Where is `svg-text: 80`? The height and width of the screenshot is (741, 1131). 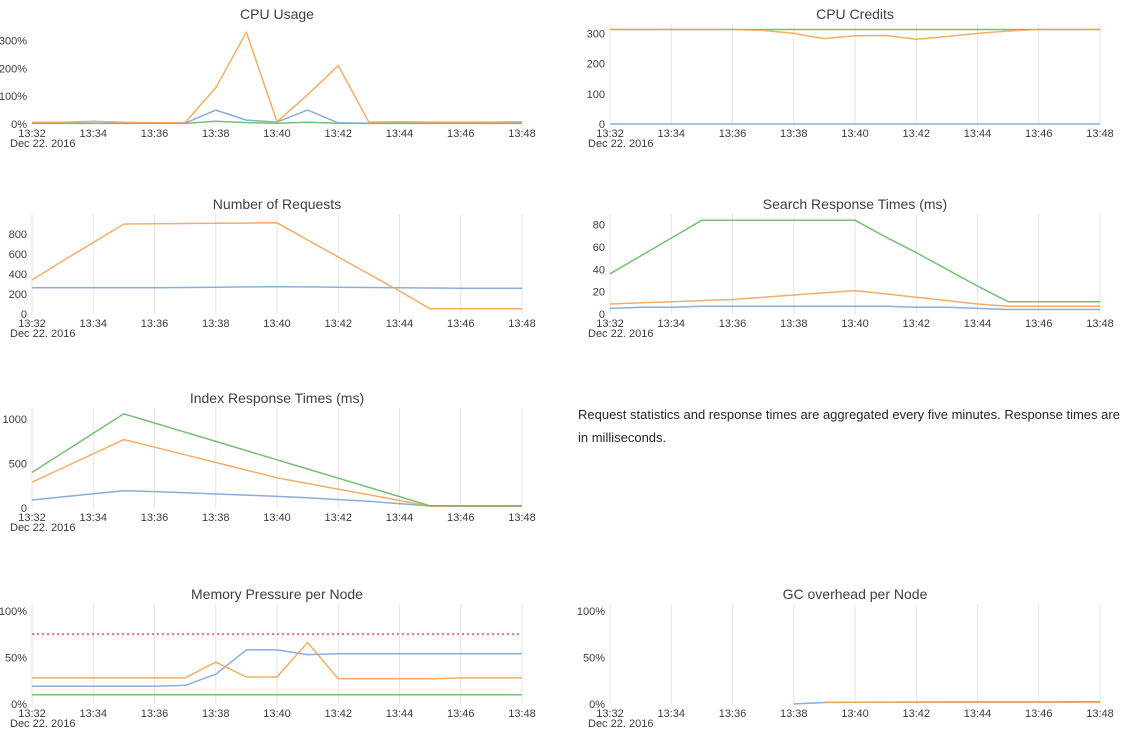
svg-text: 80 is located at coordinates (599, 226).